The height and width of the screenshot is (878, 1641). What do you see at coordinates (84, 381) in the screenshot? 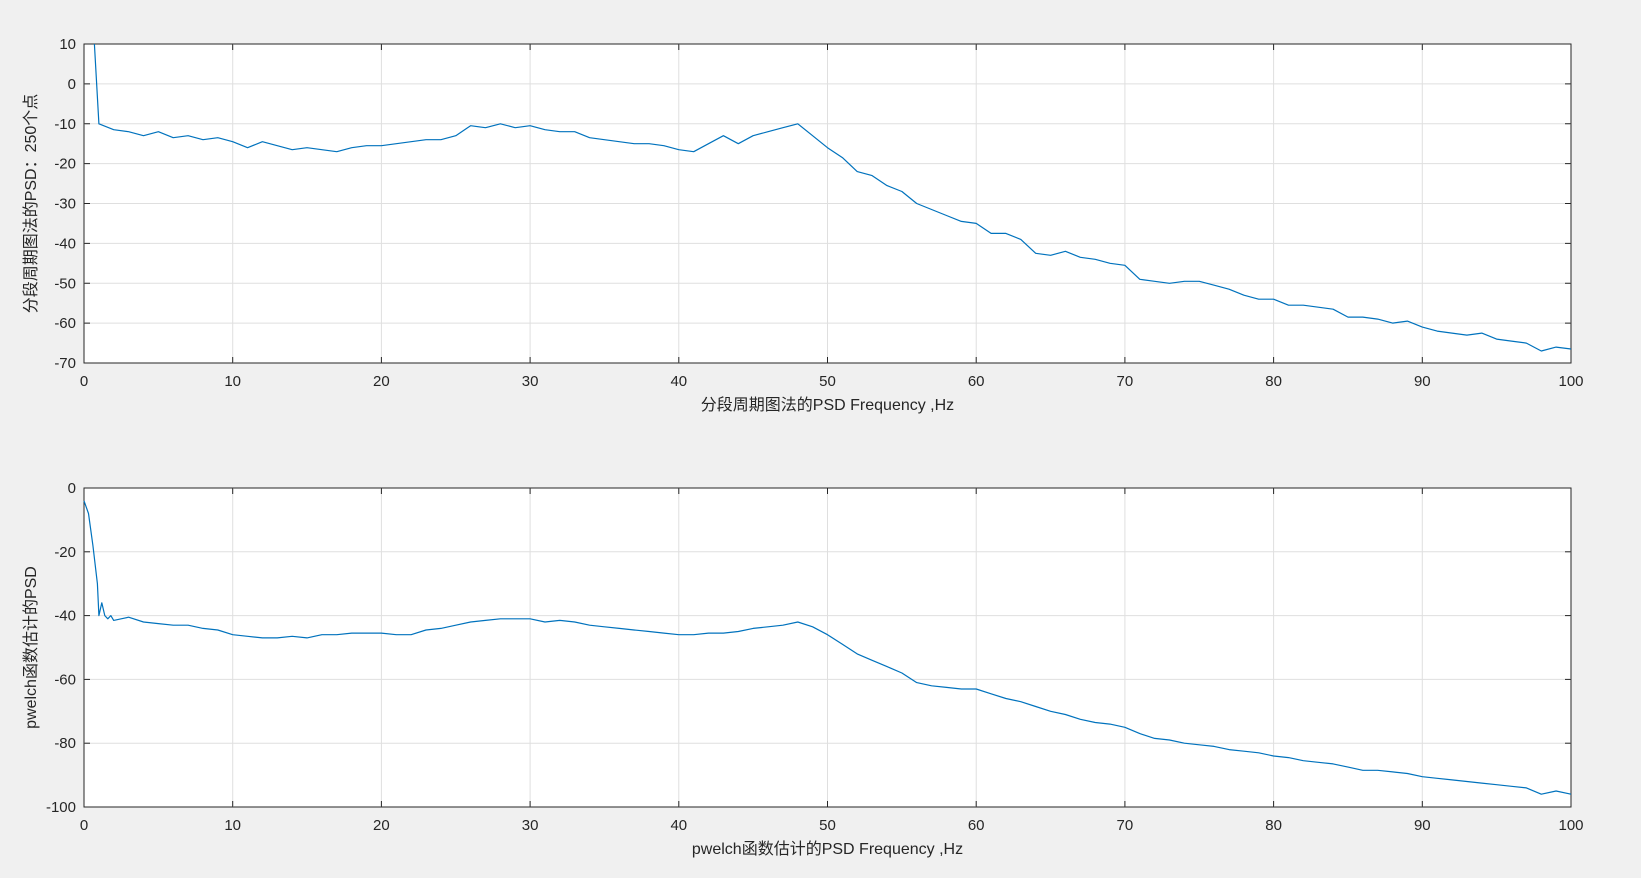
I see `top-x-tick-label: 0` at bounding box center [84, 381].